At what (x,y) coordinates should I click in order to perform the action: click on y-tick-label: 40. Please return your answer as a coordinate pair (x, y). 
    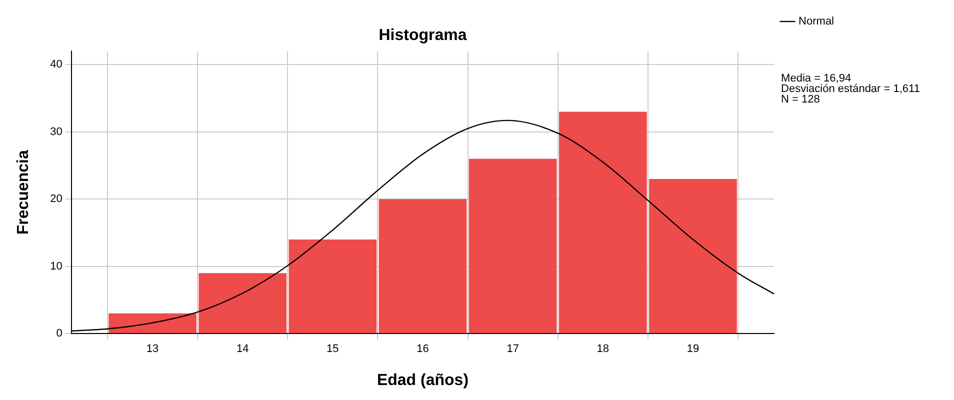
    Looking at the image, I should click on (56, 64).